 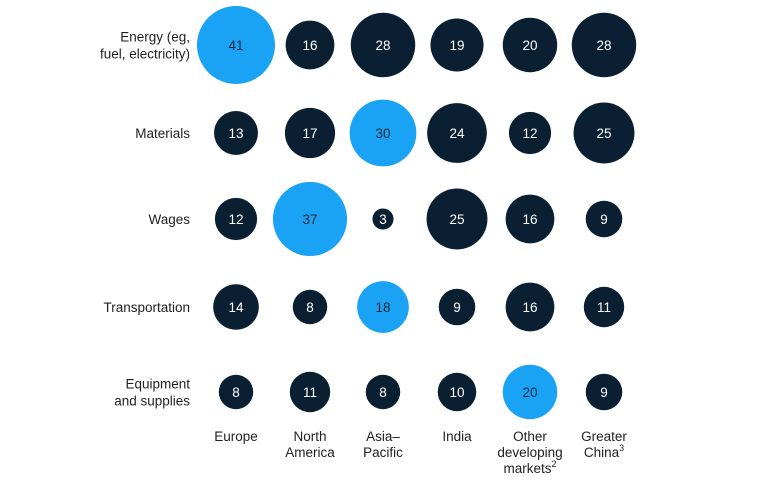 I want to click on column-label-line: India, so click(x=457, y=436).